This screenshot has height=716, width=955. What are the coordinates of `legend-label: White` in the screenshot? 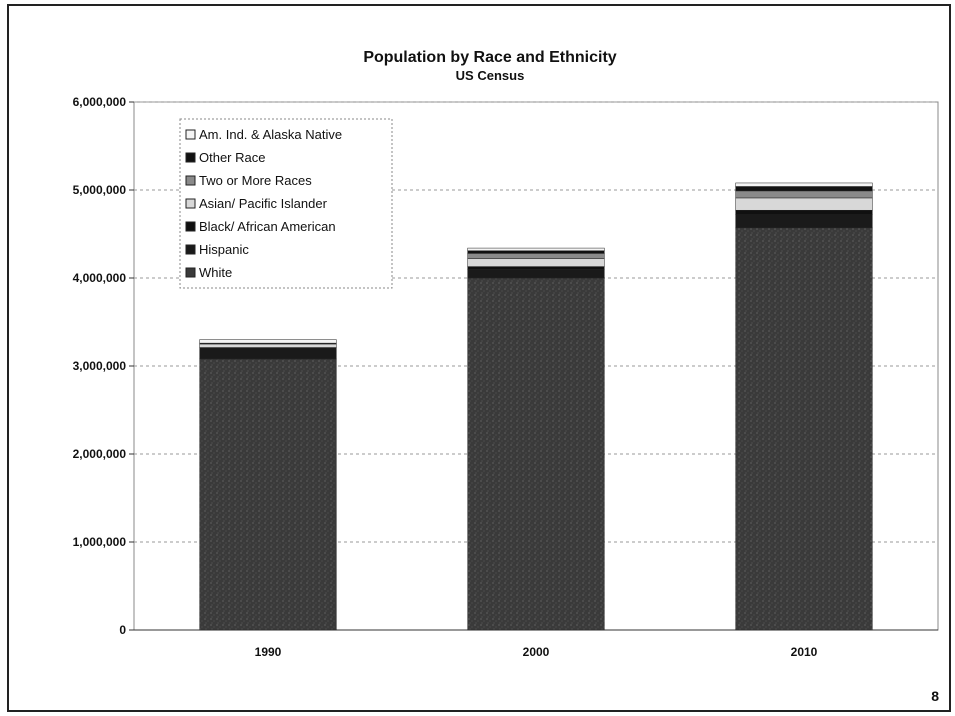 It's located at (215, 272).